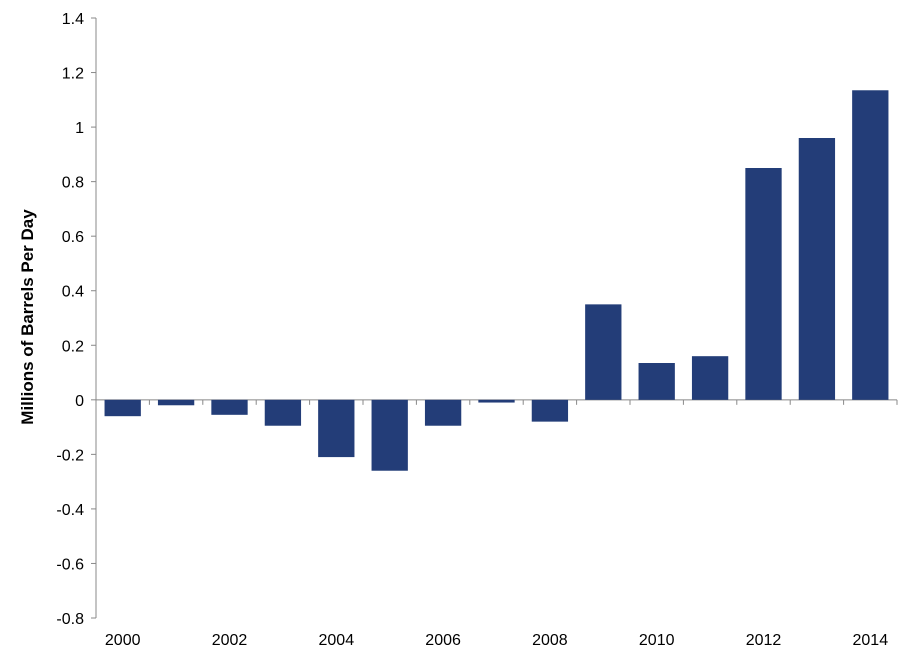 This screenshot has height=660, width=911. What do you see at coordinates (73, 183) in the screenshot?
I see `y-tick-label: 0.8` at bounding box center [73, 183].